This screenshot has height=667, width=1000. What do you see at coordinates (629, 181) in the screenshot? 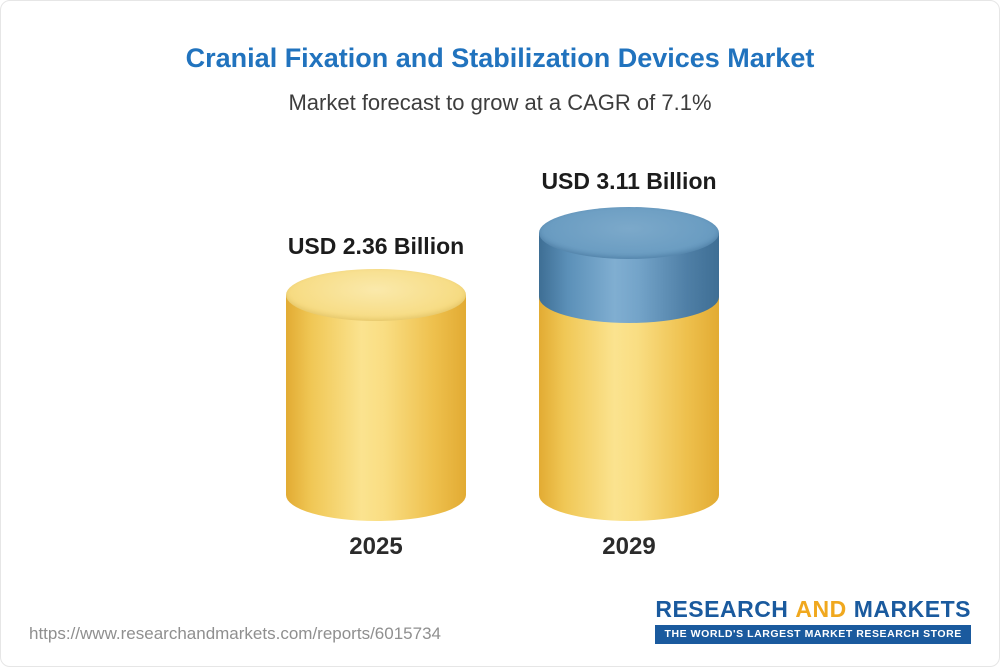
I see `value-label-2029: USD 3.11 Billion` at bounding box center [629, 181].